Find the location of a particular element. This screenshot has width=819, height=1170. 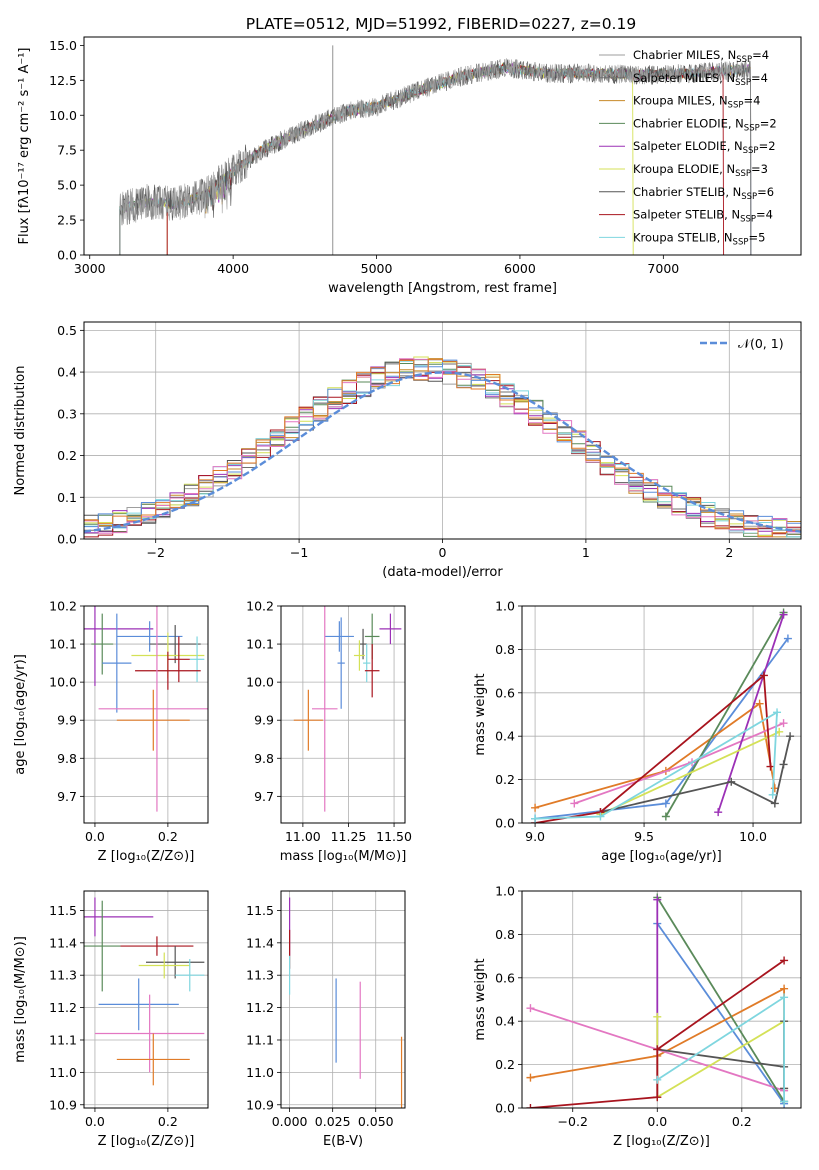

y-tick-label: 10.2 is located at coordinates (63, 606).